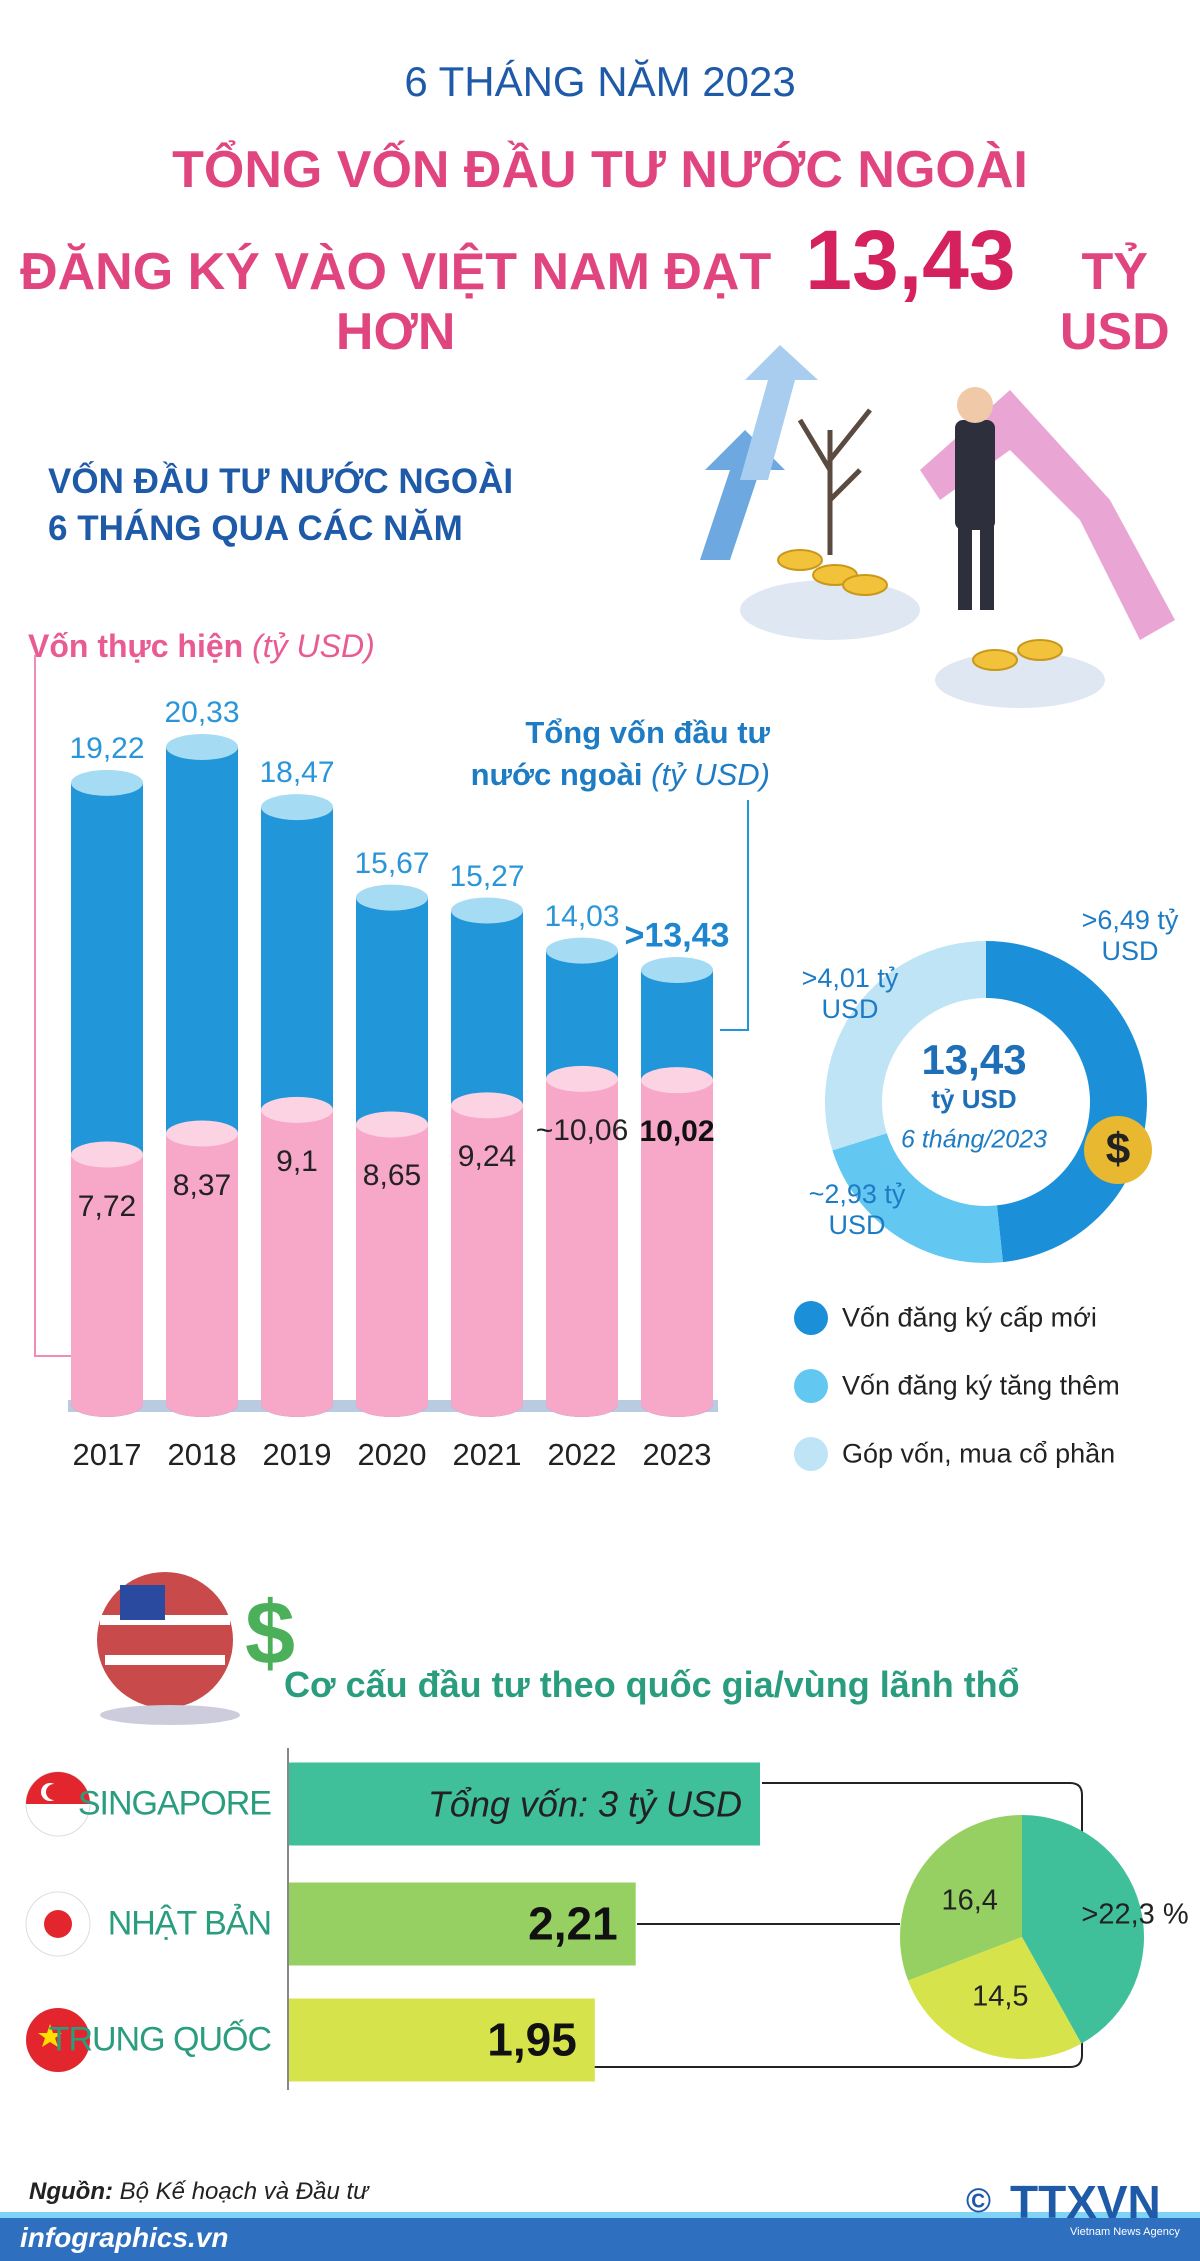  I want to click on website: infographics.vn, so click(124, 2237).